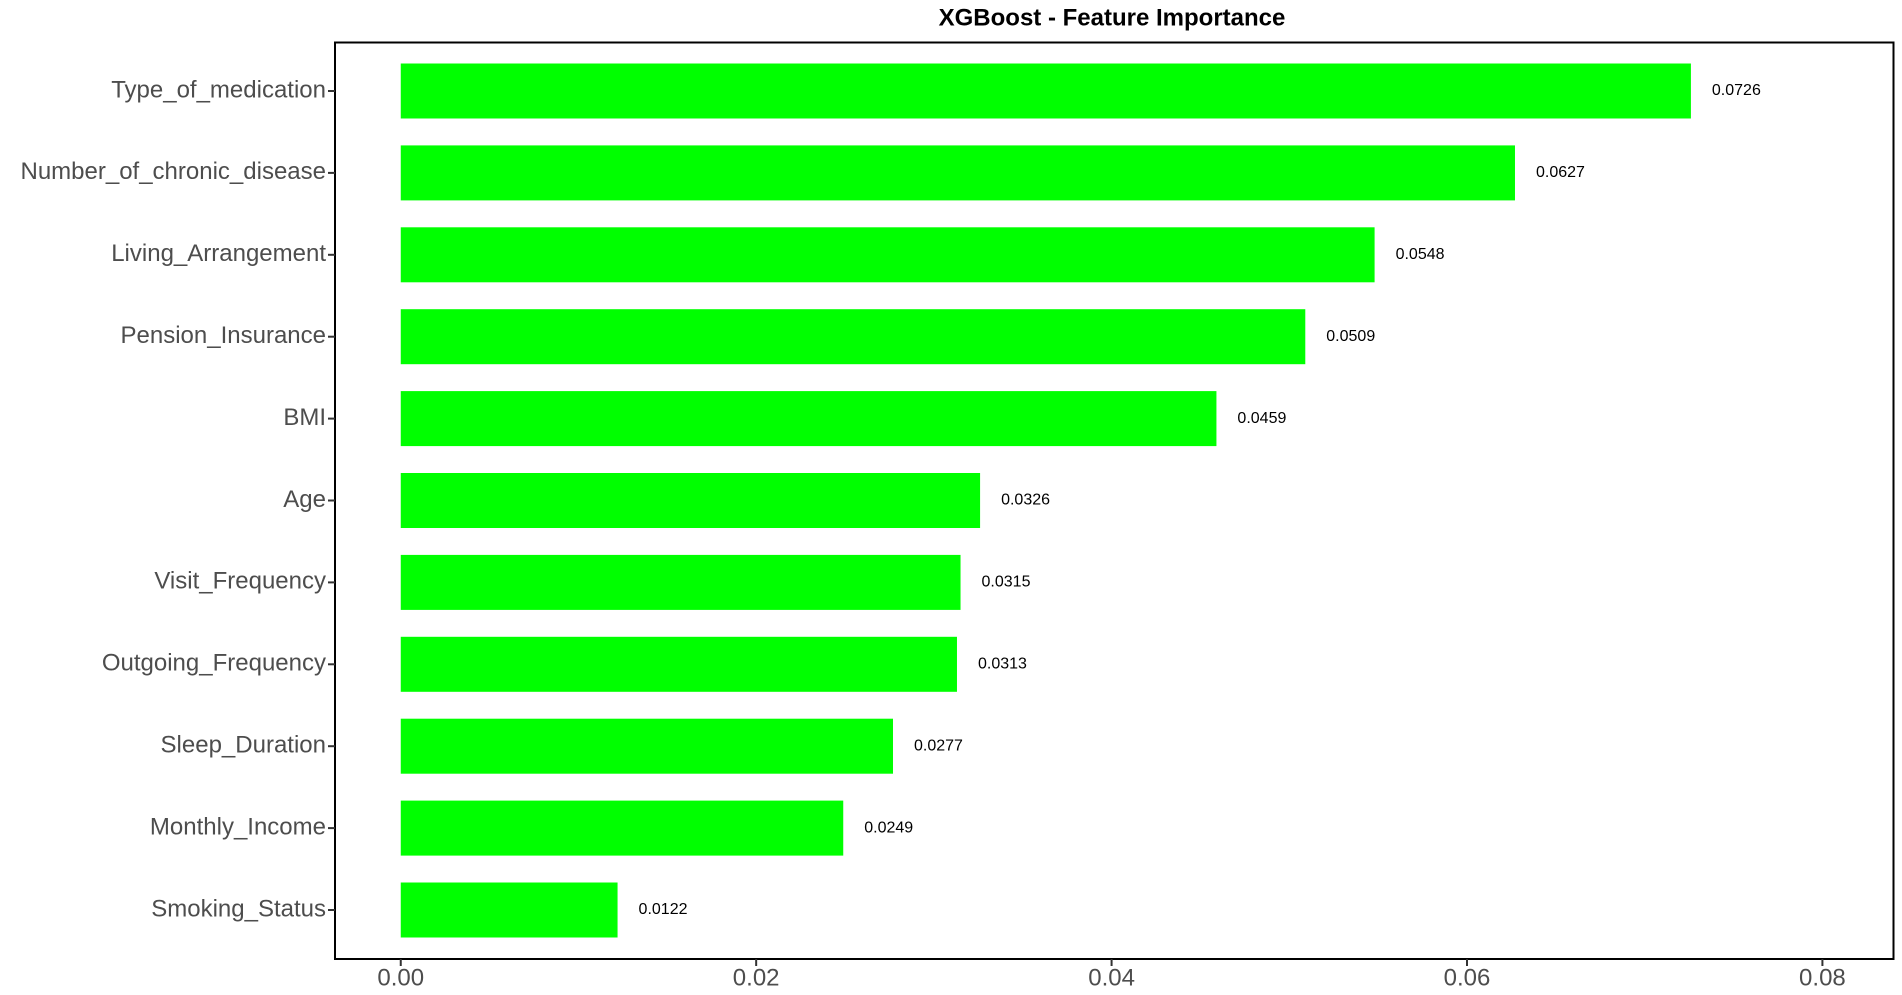 The height and width of the screenshot is (995, 1902). Describe the element at coordinates (238, 908) in the screenshot. I see `y-tick-label: Smoking_Status` at that location.